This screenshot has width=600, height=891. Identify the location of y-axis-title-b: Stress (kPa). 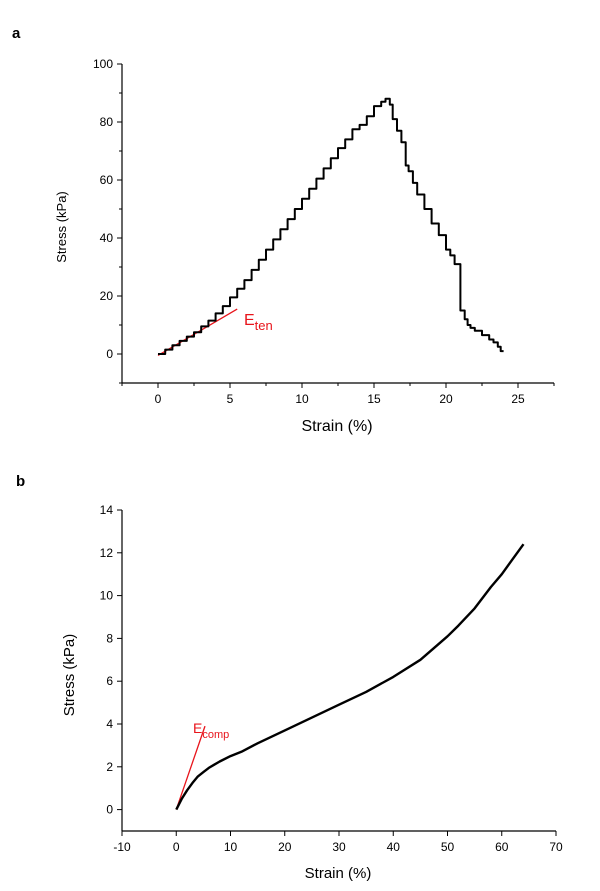
(69, 675).